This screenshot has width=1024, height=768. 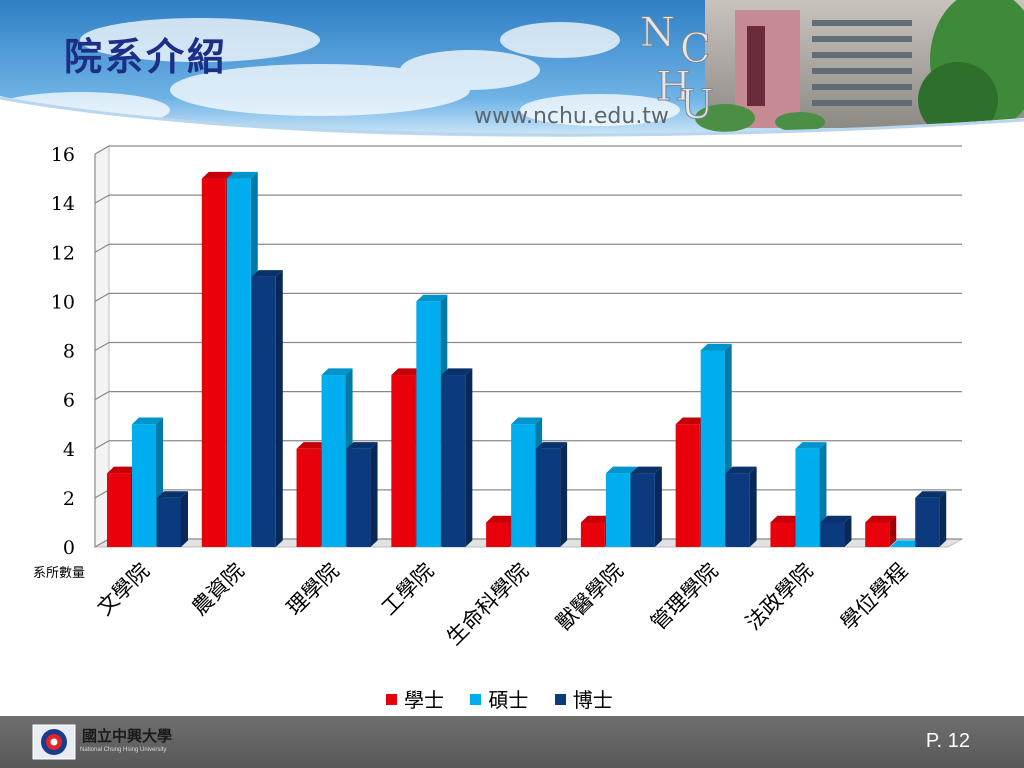 What do you see at coordinates (69, 548) in the screenshot?
I see `y-tick-label: 0` at bounding box center [69, 548].